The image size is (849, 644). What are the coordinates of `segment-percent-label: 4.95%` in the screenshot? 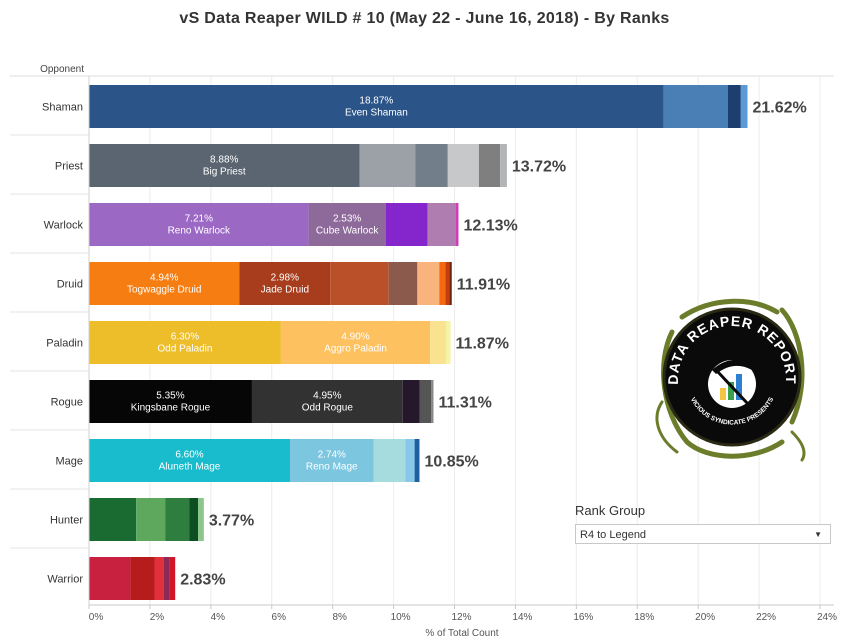 It's located at (327, 396).